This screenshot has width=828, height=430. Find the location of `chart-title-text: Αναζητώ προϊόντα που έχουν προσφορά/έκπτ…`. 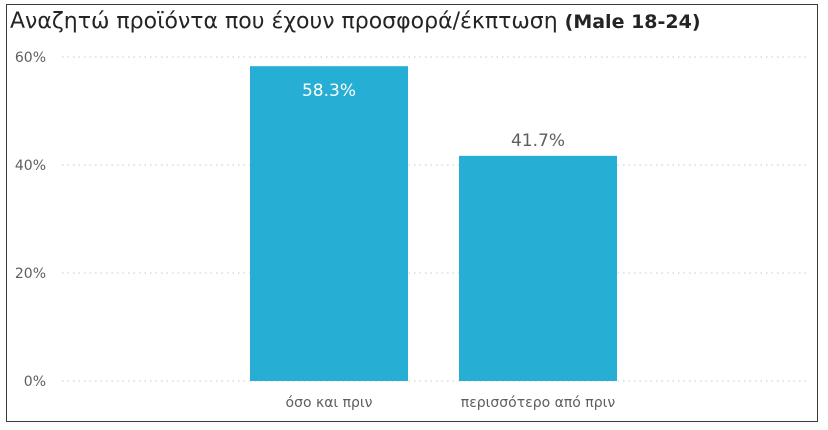

chart-title-text: Αναζητώ προϊόντα που έχουν προσφορά/έκπτ… is located at coordinates (284, 21).